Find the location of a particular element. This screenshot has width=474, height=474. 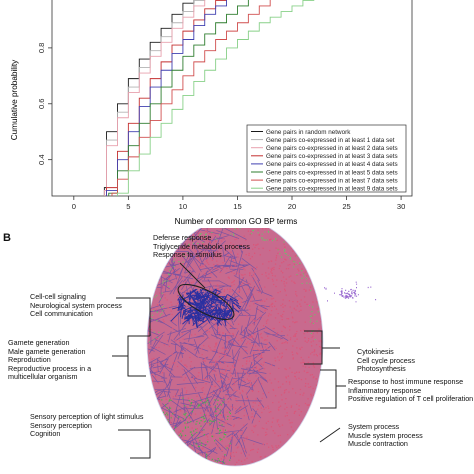

x-tick-label: 30 is located at coordinates (401, 206).